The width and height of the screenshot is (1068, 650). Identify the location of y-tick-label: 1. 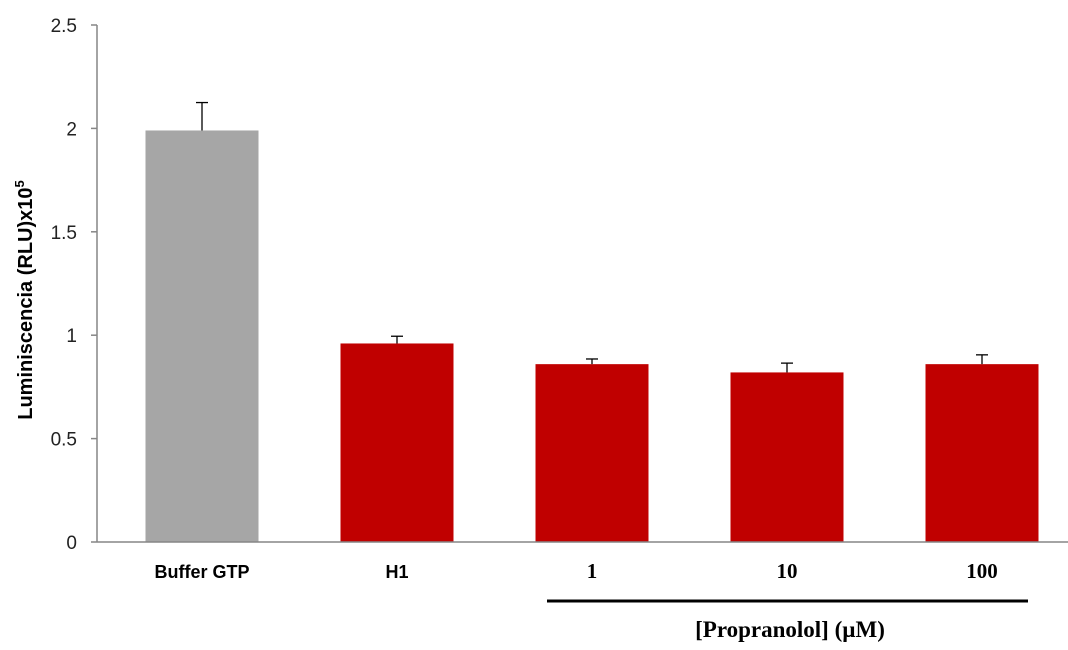
(71, 336).